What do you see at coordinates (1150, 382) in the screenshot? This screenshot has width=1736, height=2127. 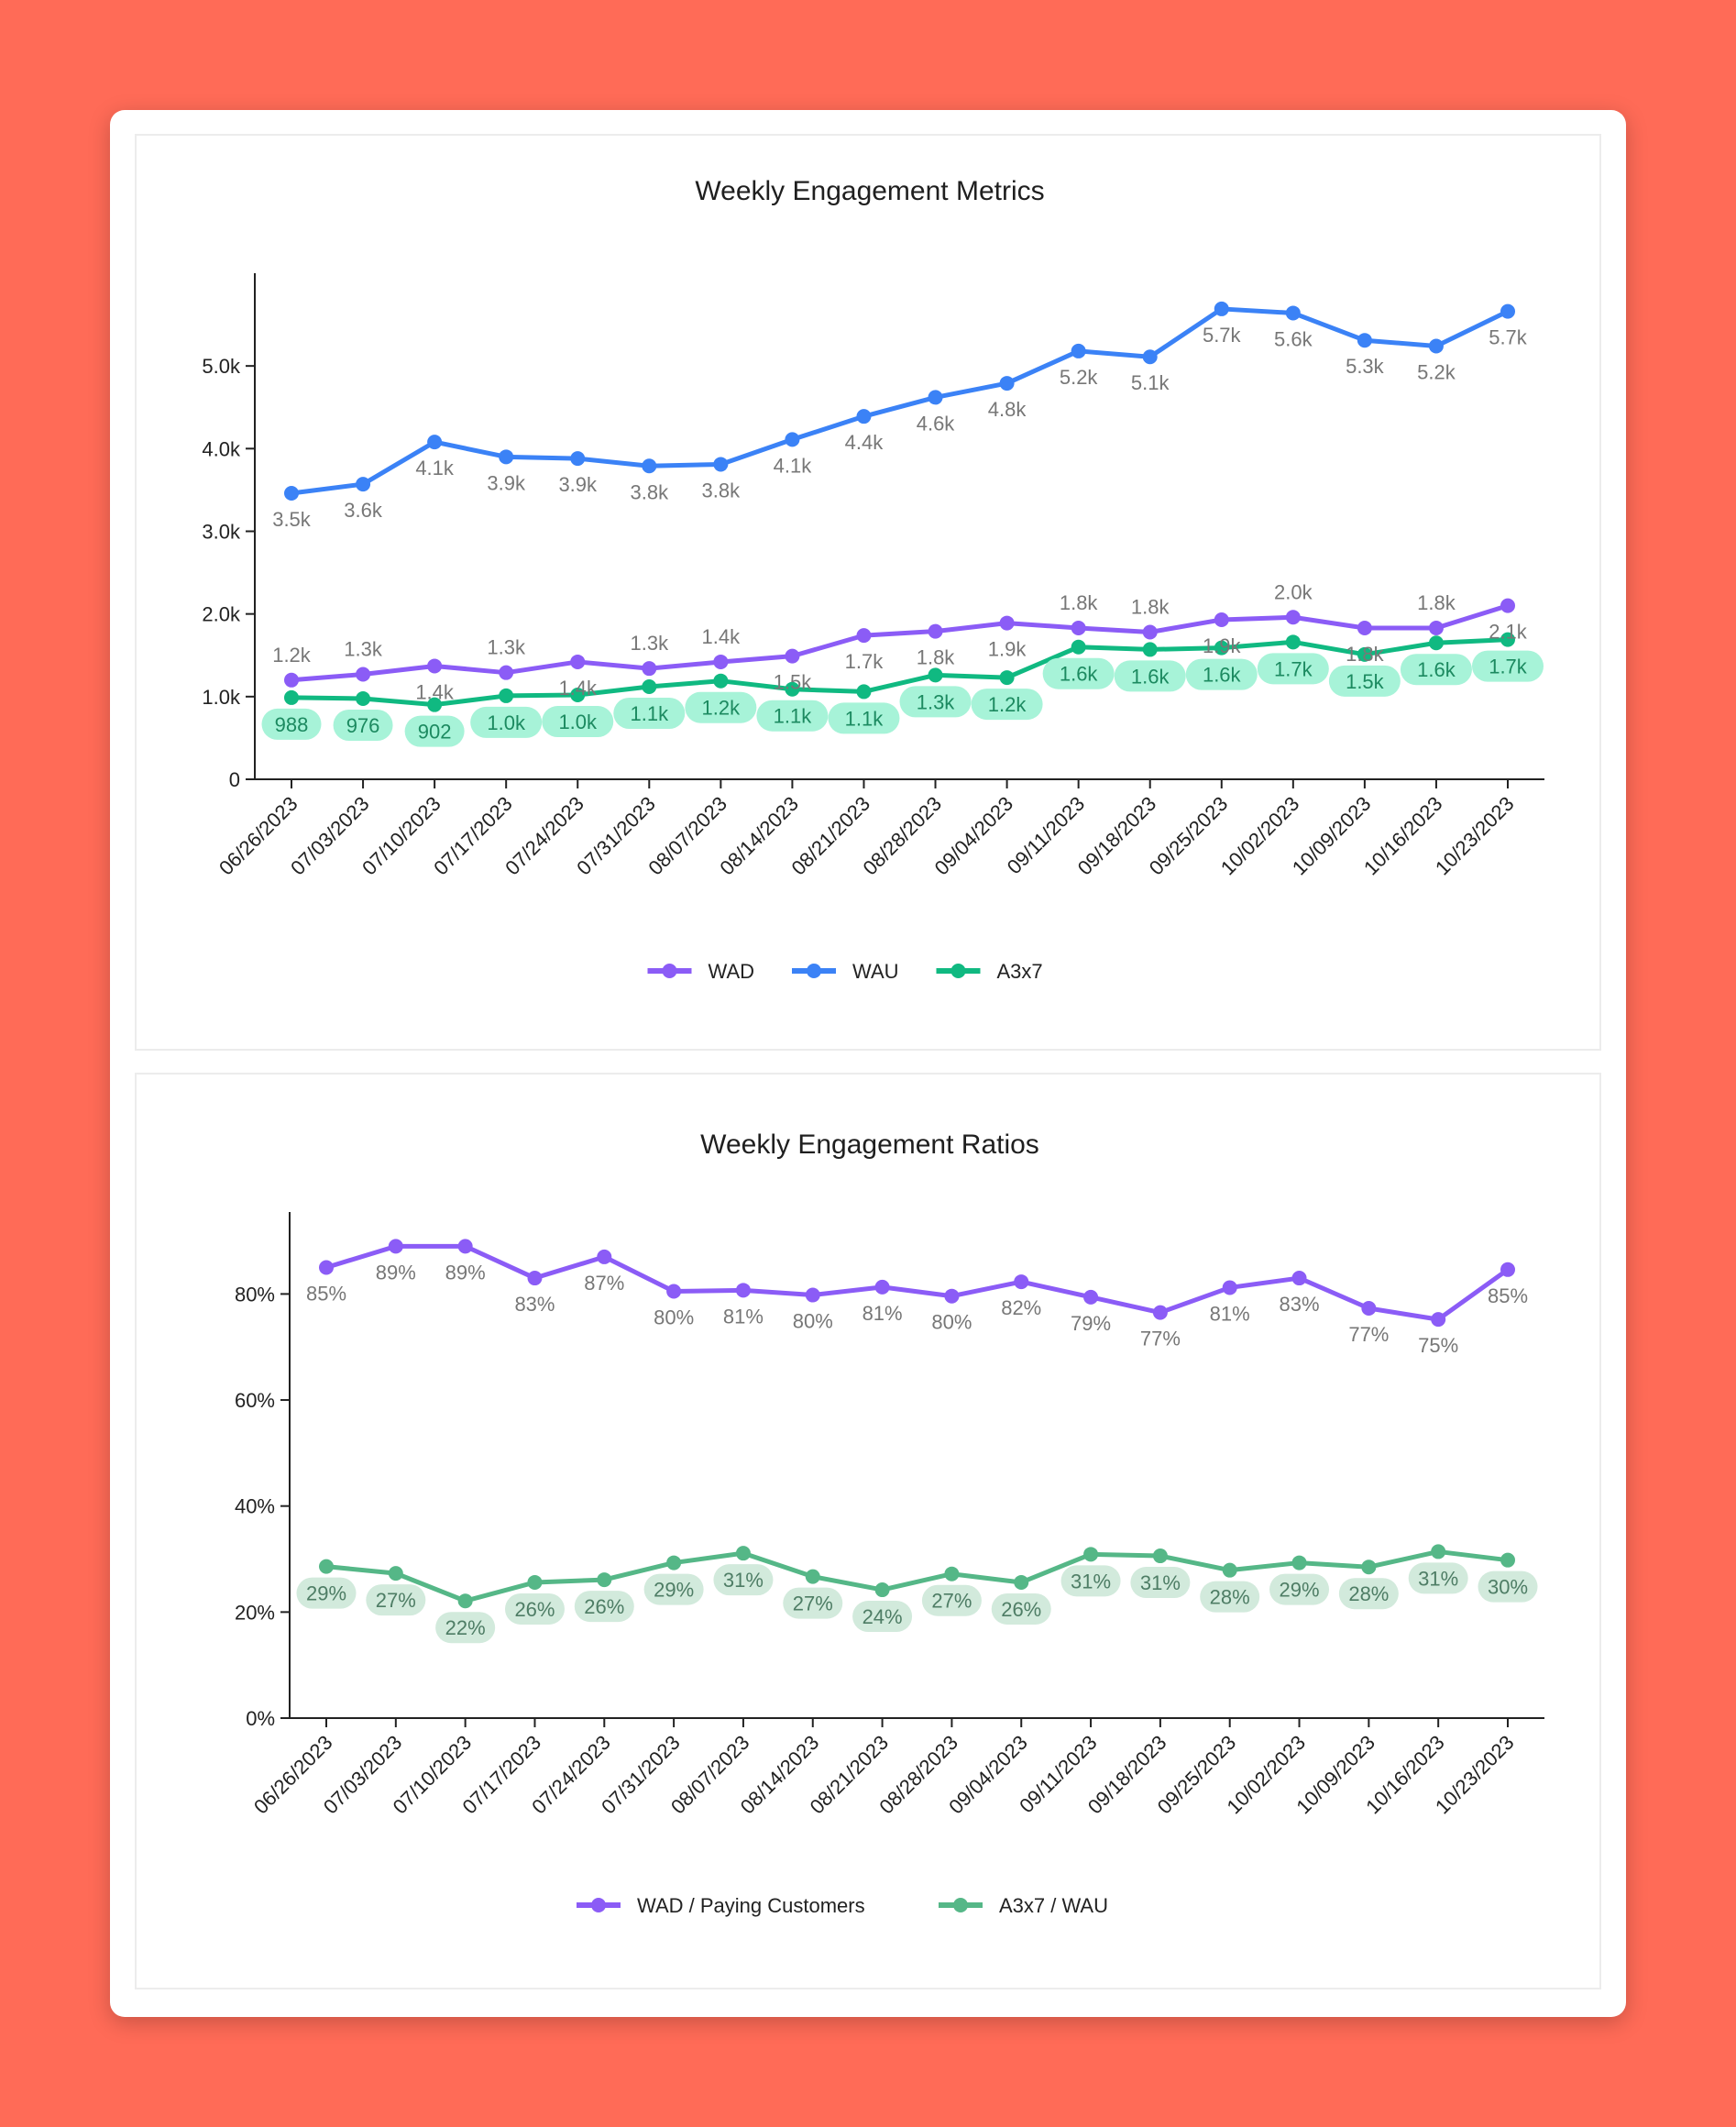 I see `data-label-wau: 5.1k` at bounding box center [1150, 382].